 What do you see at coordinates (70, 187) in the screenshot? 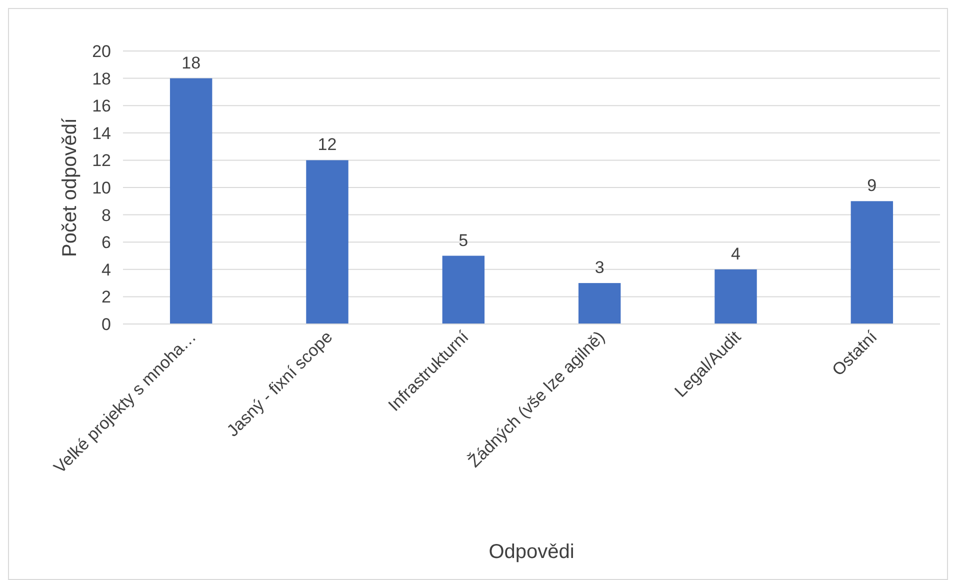
I see `y-axis-title: Počet odpovědí` at bounding box center [70, 187].